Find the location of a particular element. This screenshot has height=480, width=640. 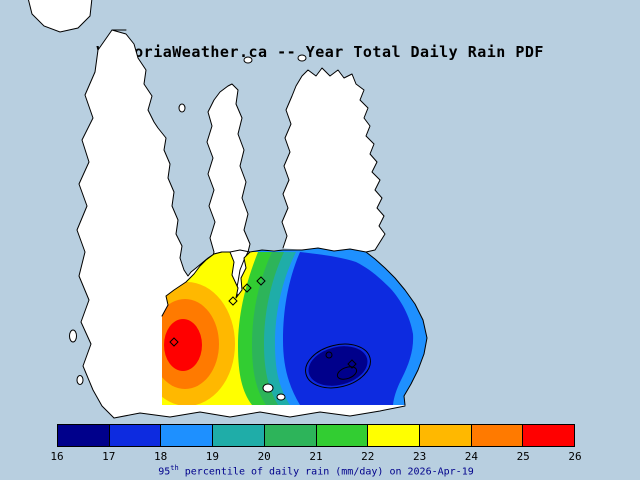

colorbar-ticks: 16 17 18 19 20 21 22 23 24 25 26 is located at coordinates (320, 457).